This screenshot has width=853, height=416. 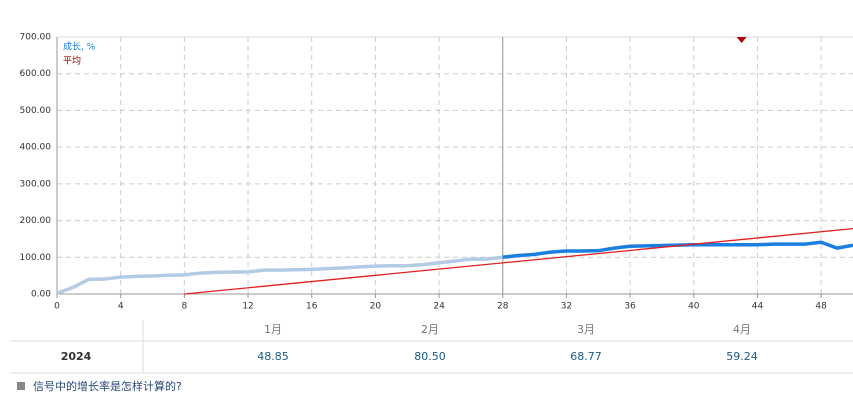 What do you see at coordinates (121, 307) in the screenshot?
I see `x-tick-label: 4` at bounding box center [121, 307].